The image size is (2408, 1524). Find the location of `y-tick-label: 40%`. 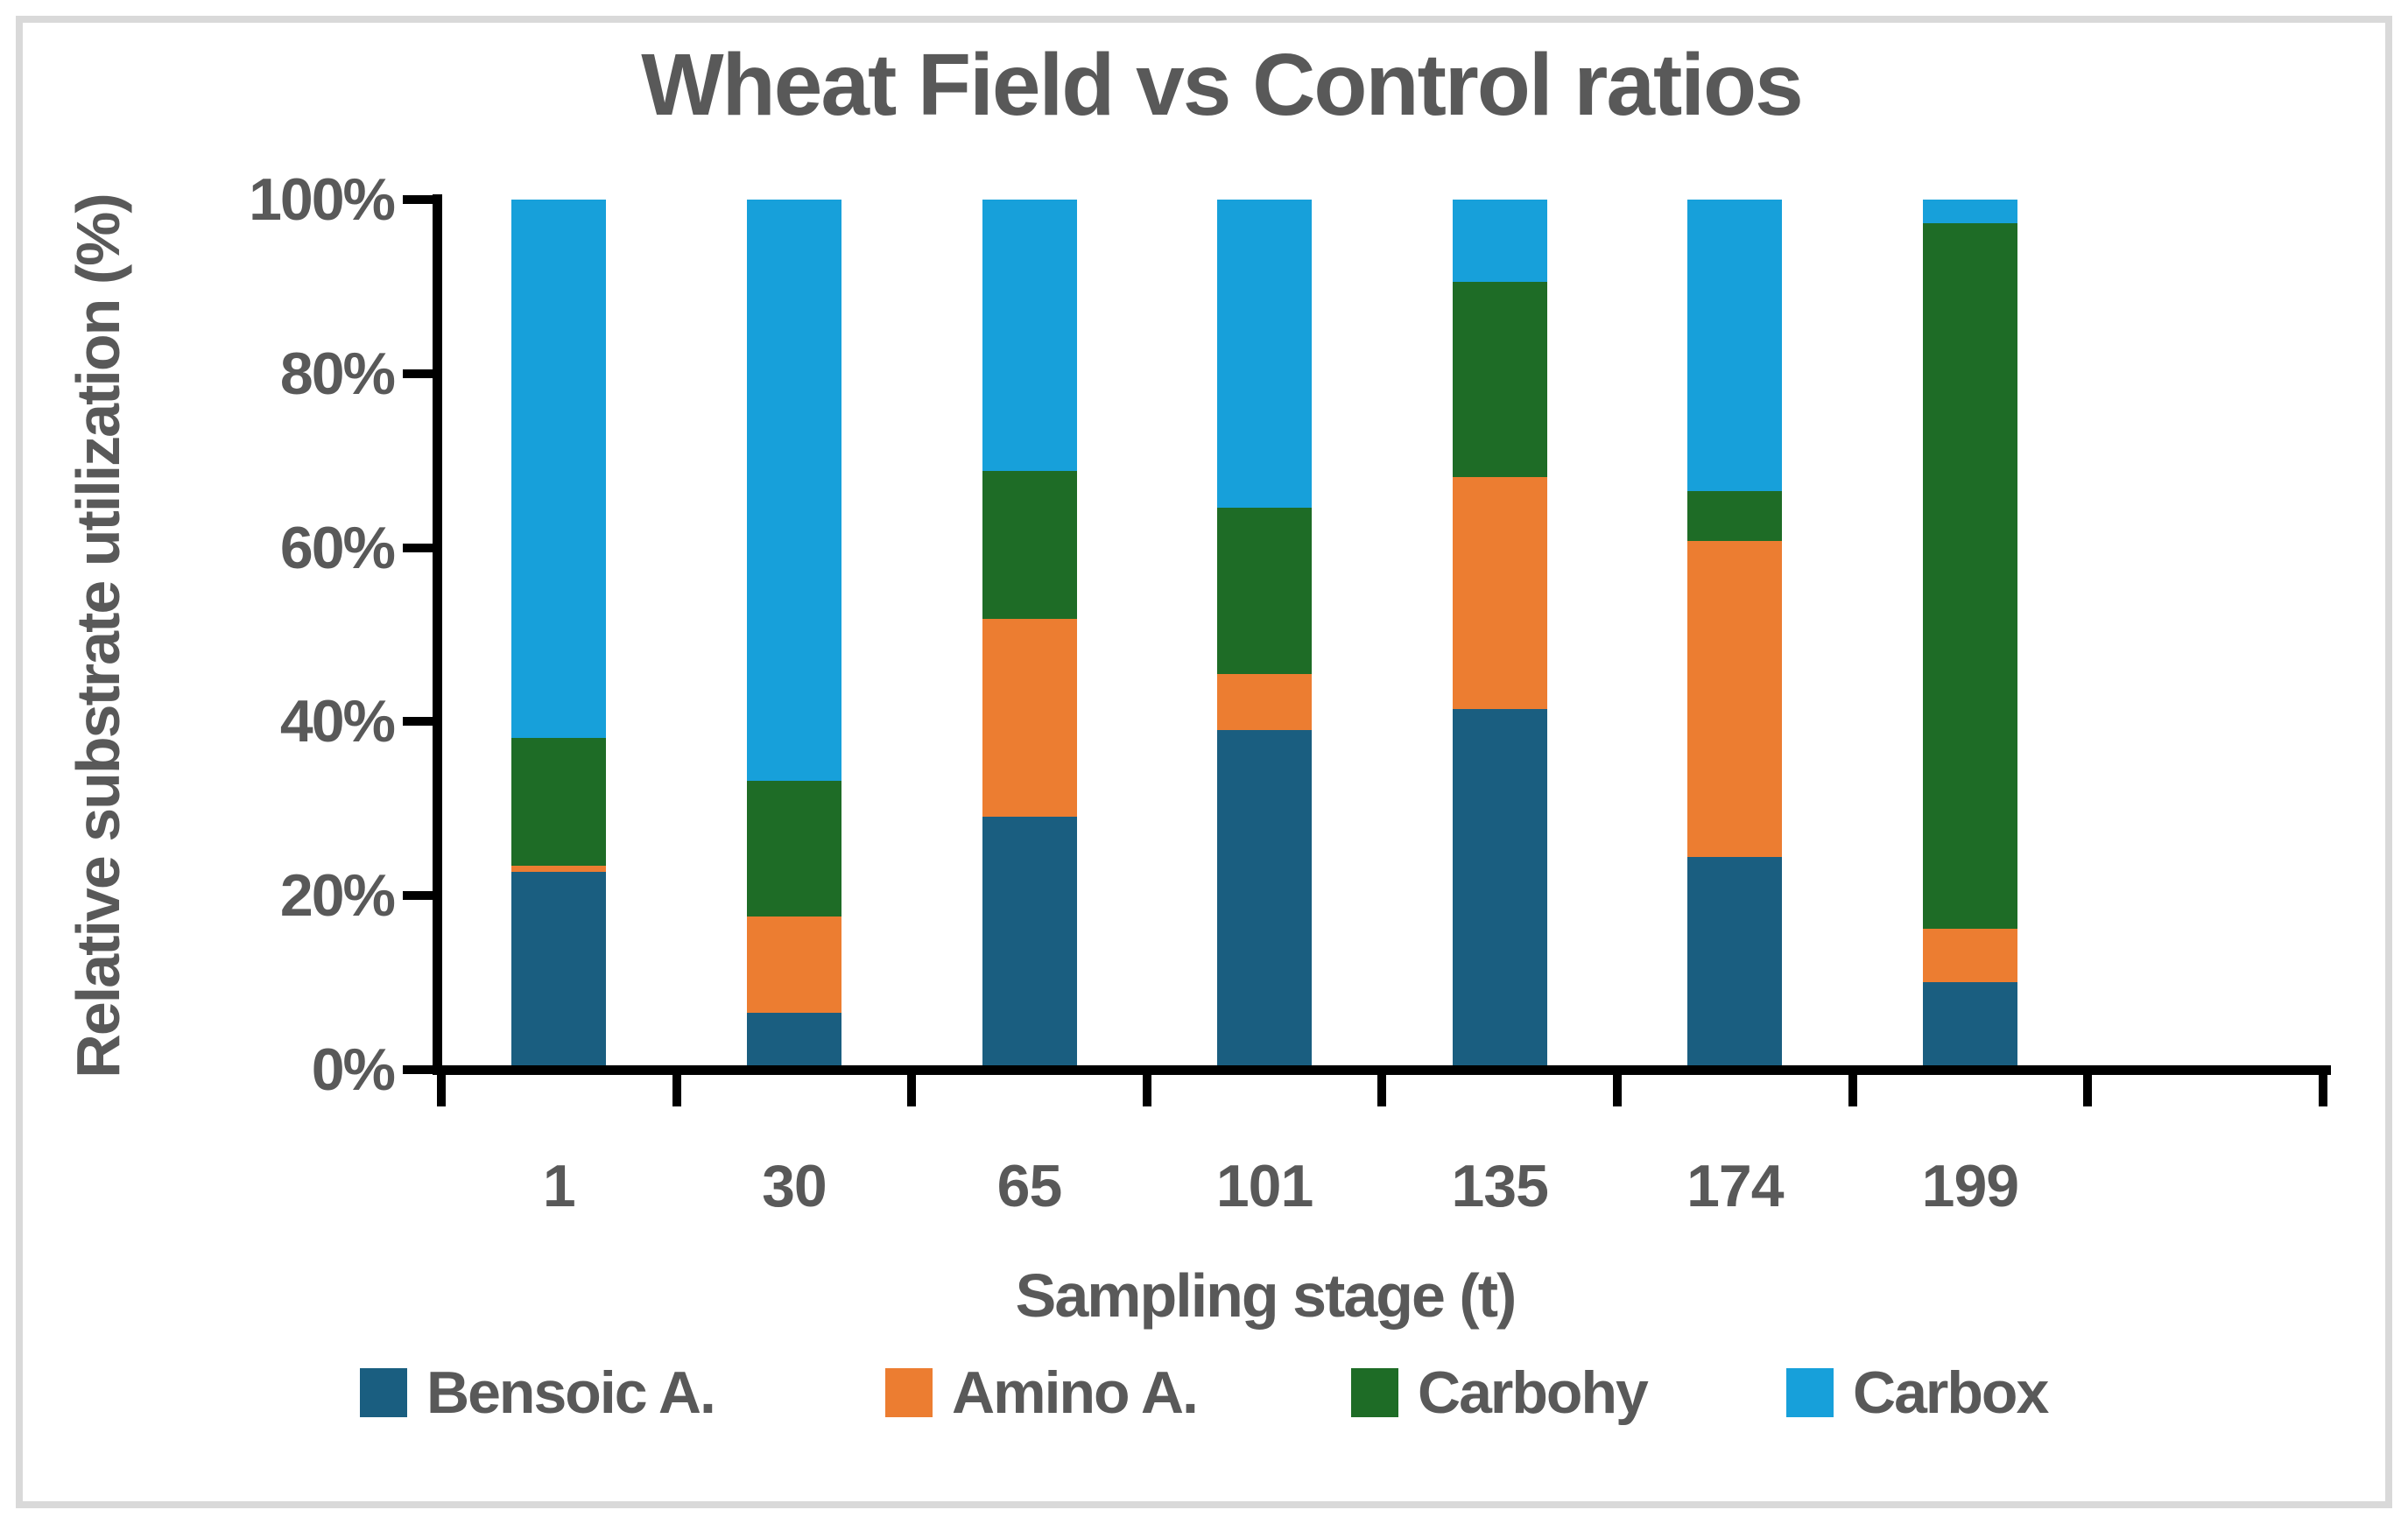

y-tick-label: 40% is located at coordinates (337, 721).